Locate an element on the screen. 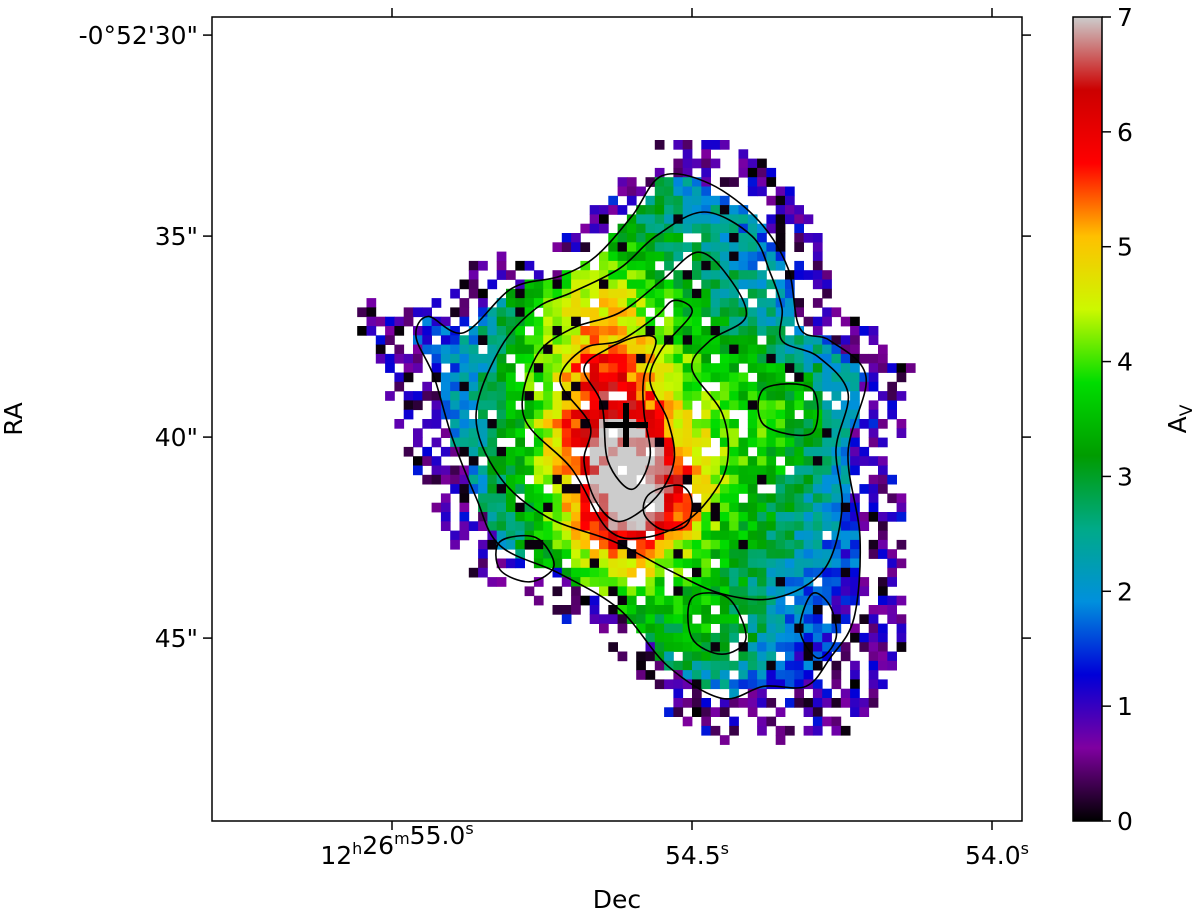  tick-seconds: 54.0 is located at coordinates (993, 855).